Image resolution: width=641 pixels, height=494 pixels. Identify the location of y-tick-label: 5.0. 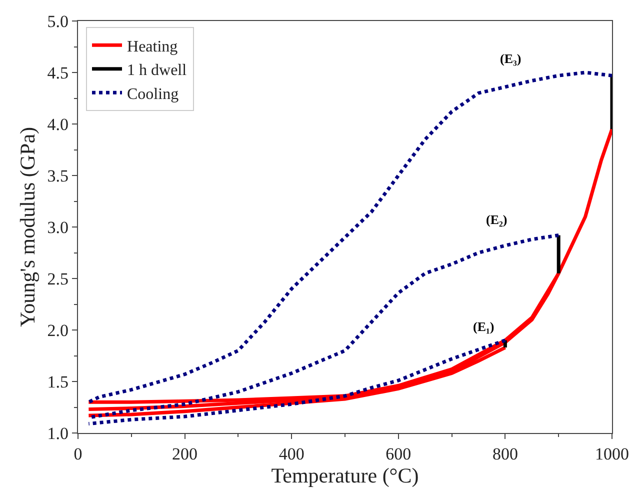
(57, 21).